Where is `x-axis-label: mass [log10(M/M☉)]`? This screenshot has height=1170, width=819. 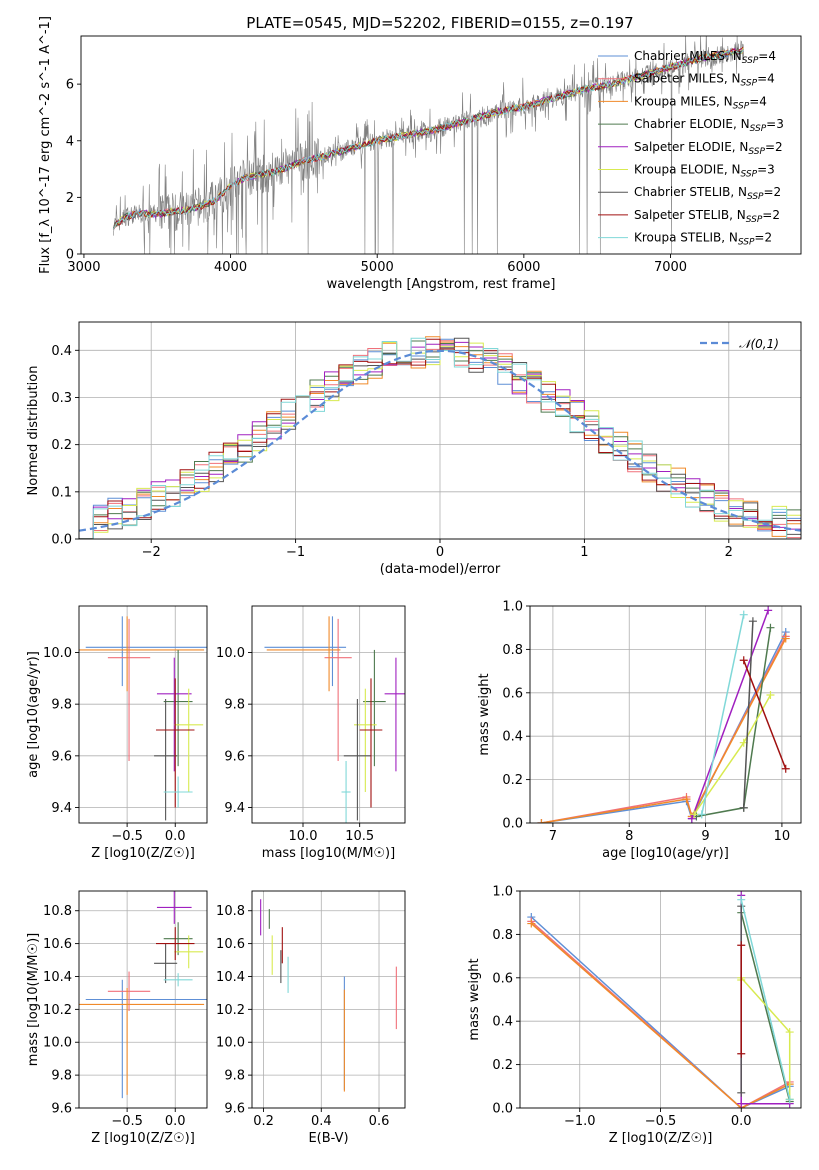 x-axis-label: mass [log10(M/M☉)] is located at coordinates (328, 853).